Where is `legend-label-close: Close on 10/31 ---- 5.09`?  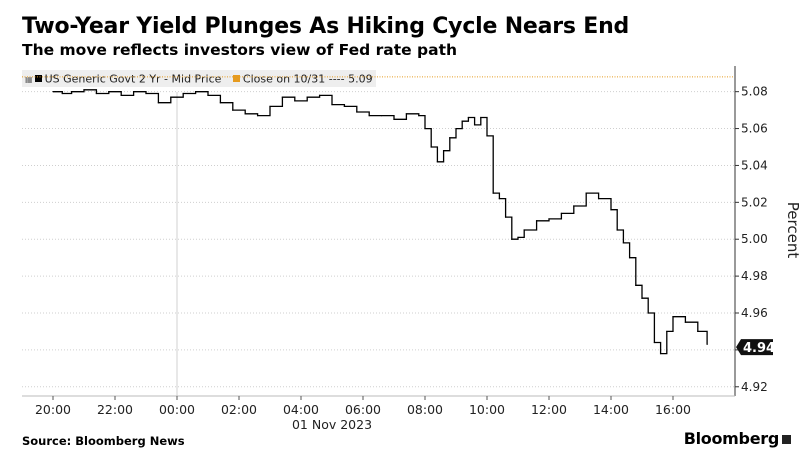
legend-label-close: Close on 10/31 ---- 5.09 is located at coordinates (307, 79).